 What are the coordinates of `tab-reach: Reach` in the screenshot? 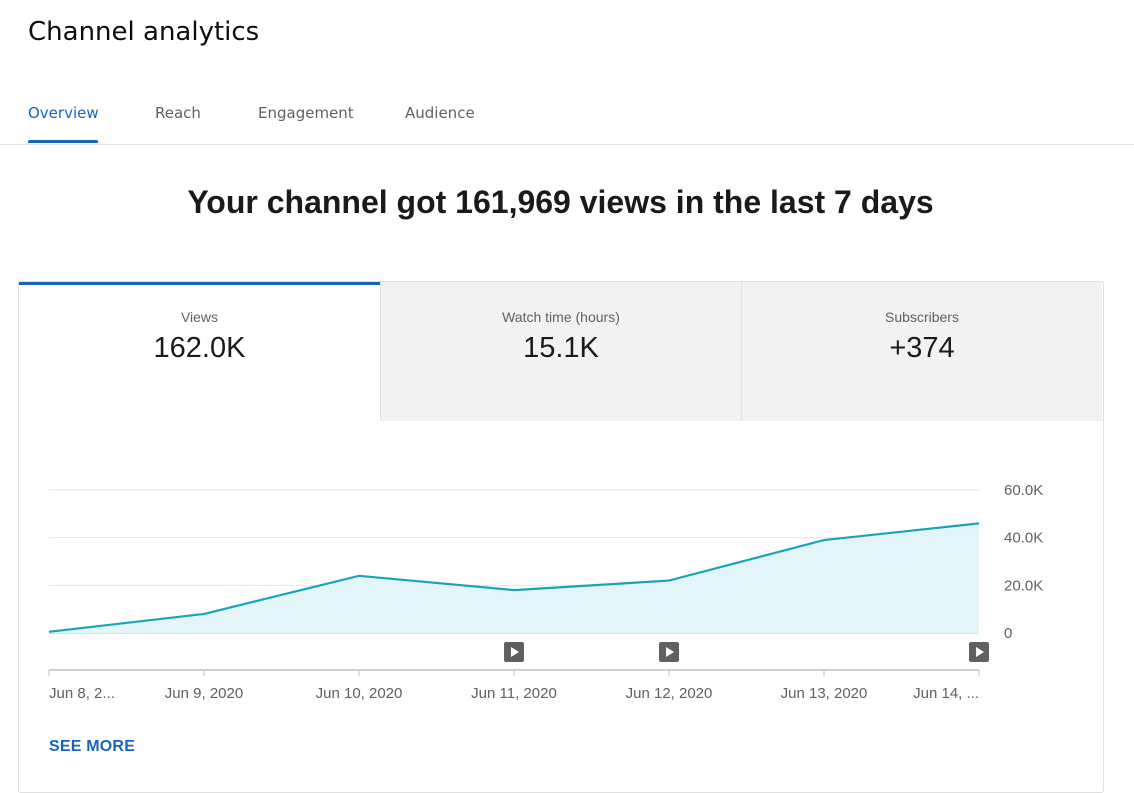 It's located at (178, 113).